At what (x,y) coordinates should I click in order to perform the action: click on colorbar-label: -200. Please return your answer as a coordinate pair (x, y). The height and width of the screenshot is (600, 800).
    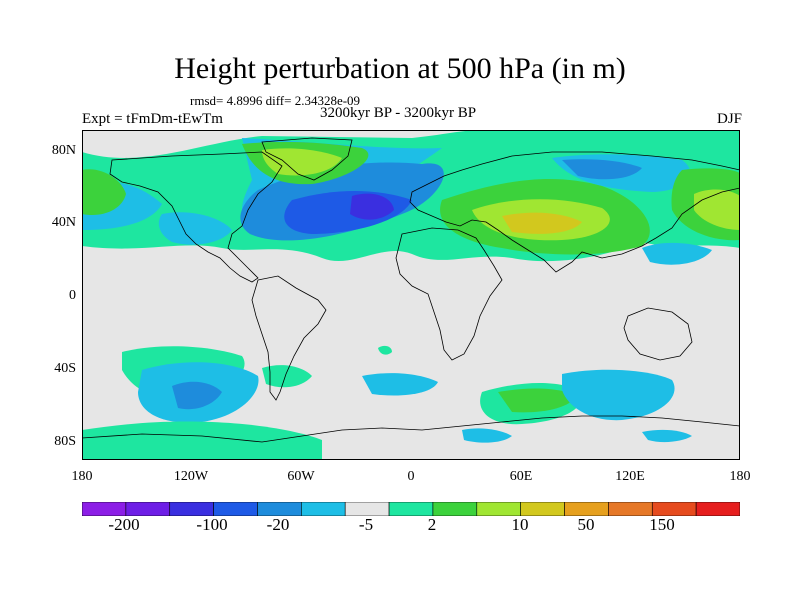
    Looking at the image, I should click on (124, 524).